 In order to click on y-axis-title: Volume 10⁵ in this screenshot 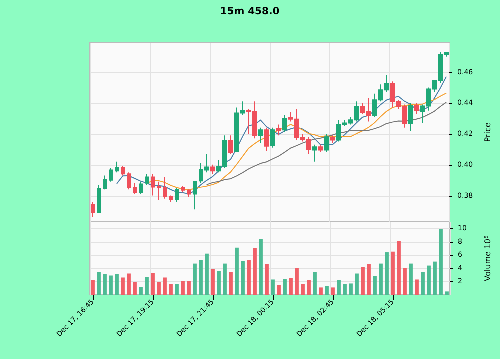, I will do `click(488, 259)`.